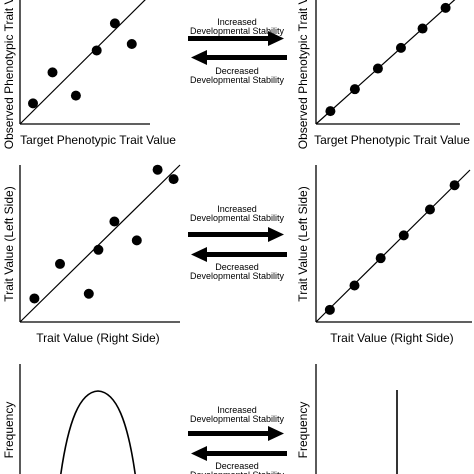  I want to click on row1-left-points, so click(82, 63).